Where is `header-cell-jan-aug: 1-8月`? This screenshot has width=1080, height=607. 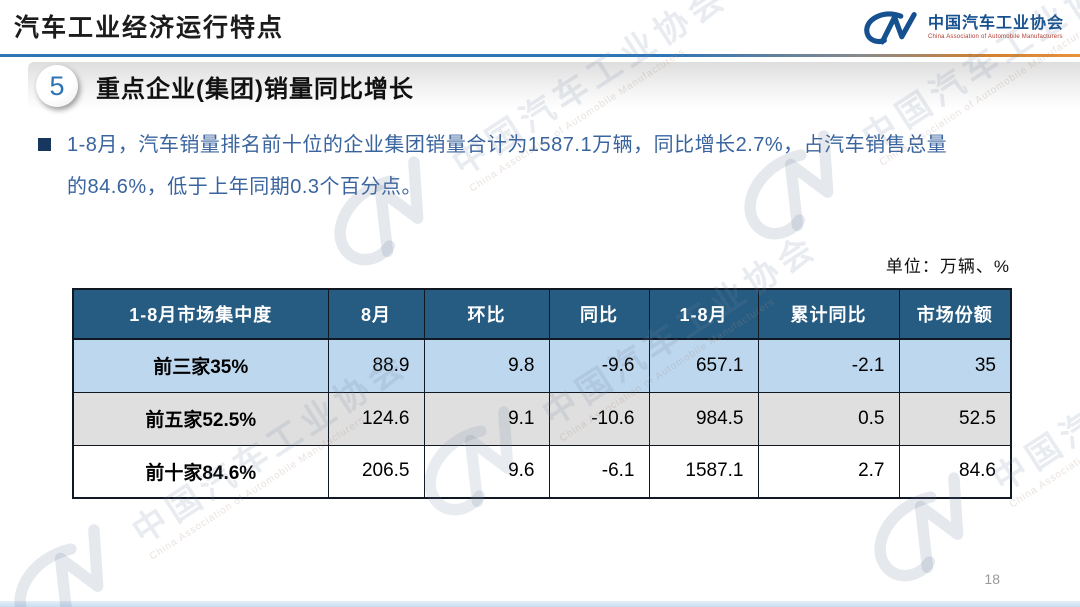
header-cell-jan-aug: 1-8月 is located at coordinates (703, 314).